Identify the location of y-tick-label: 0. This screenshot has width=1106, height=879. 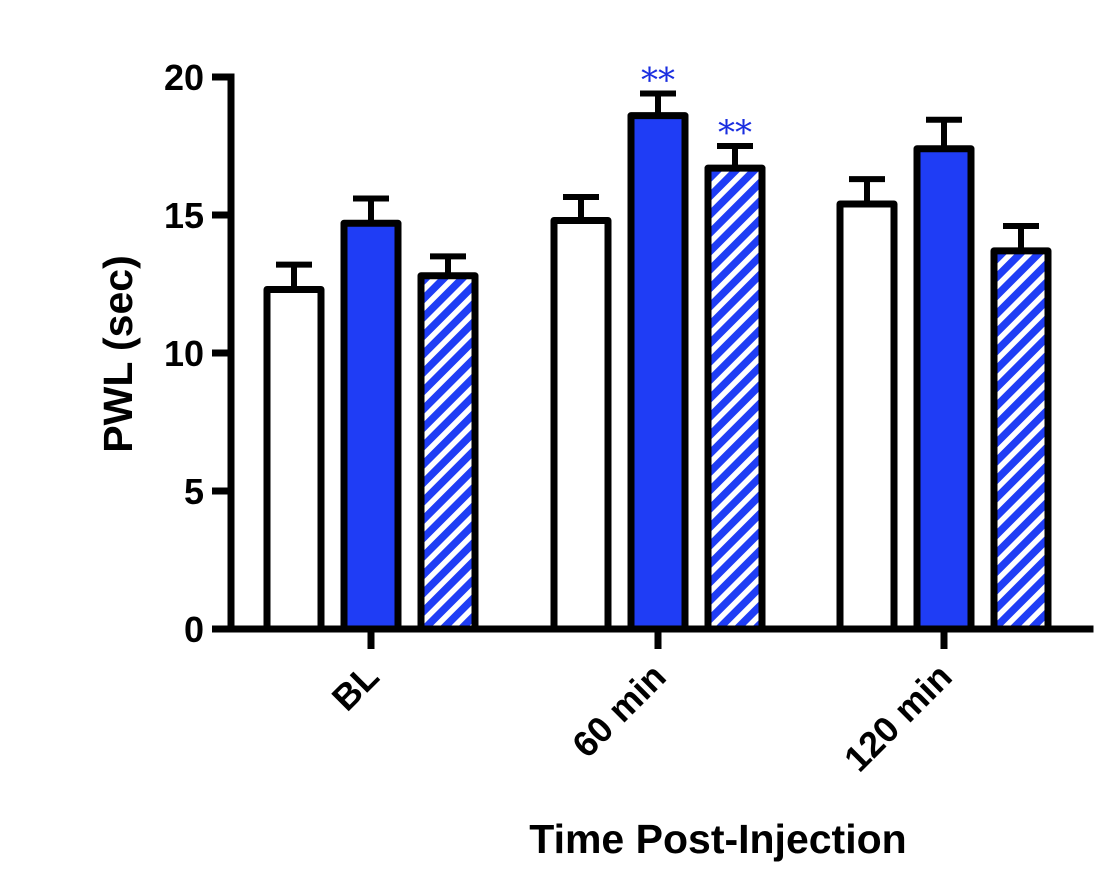
(194, 629).